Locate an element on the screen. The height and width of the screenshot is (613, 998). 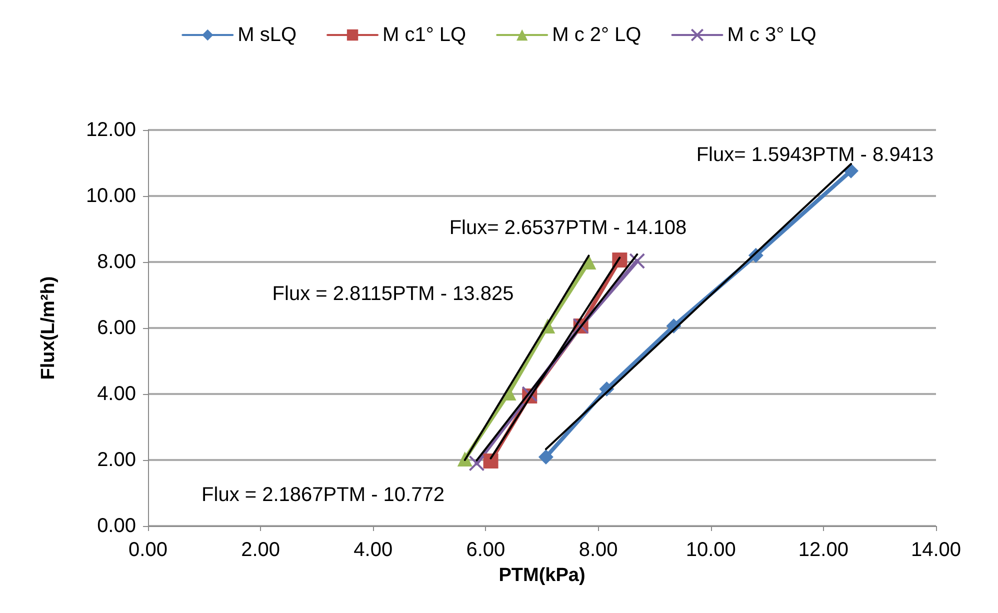
annotation: Flux = 2.1867PTM - 10.772 is located at coordinates (323, 495).